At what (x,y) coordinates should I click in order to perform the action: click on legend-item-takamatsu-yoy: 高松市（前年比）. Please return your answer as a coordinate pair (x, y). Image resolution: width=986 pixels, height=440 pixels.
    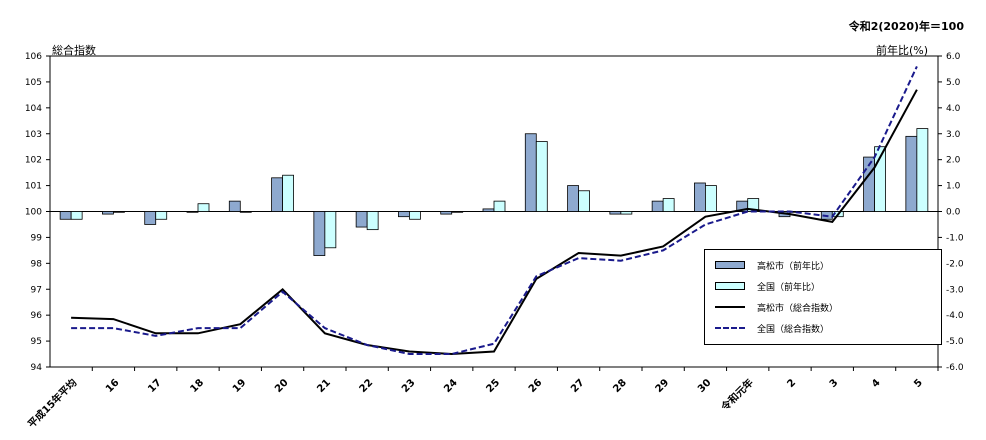
    Looking at the image, I should click on (772, 265).